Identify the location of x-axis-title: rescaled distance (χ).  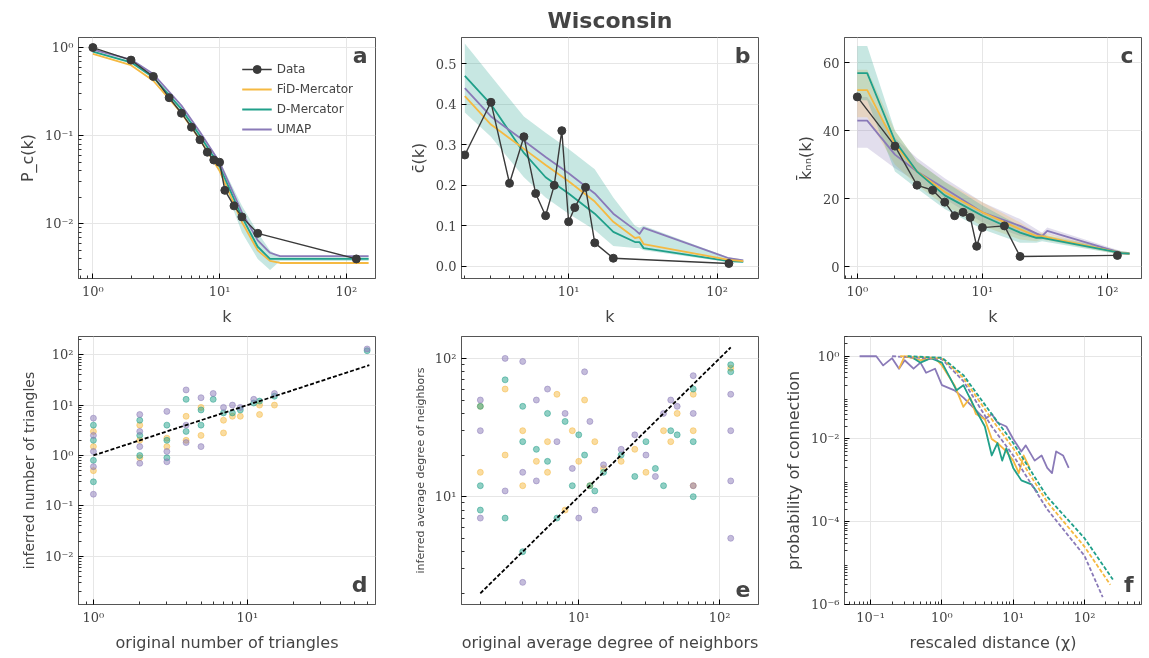
(993, 642).